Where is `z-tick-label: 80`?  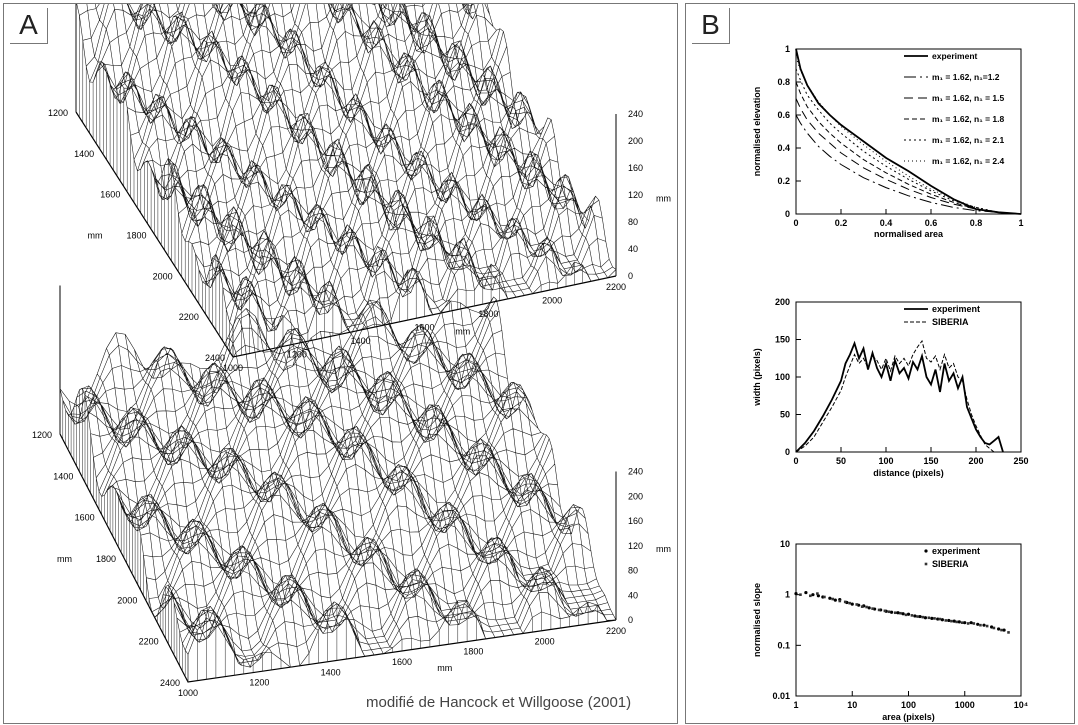 z-tick-label: 80 is located at coordinates (633, 571).